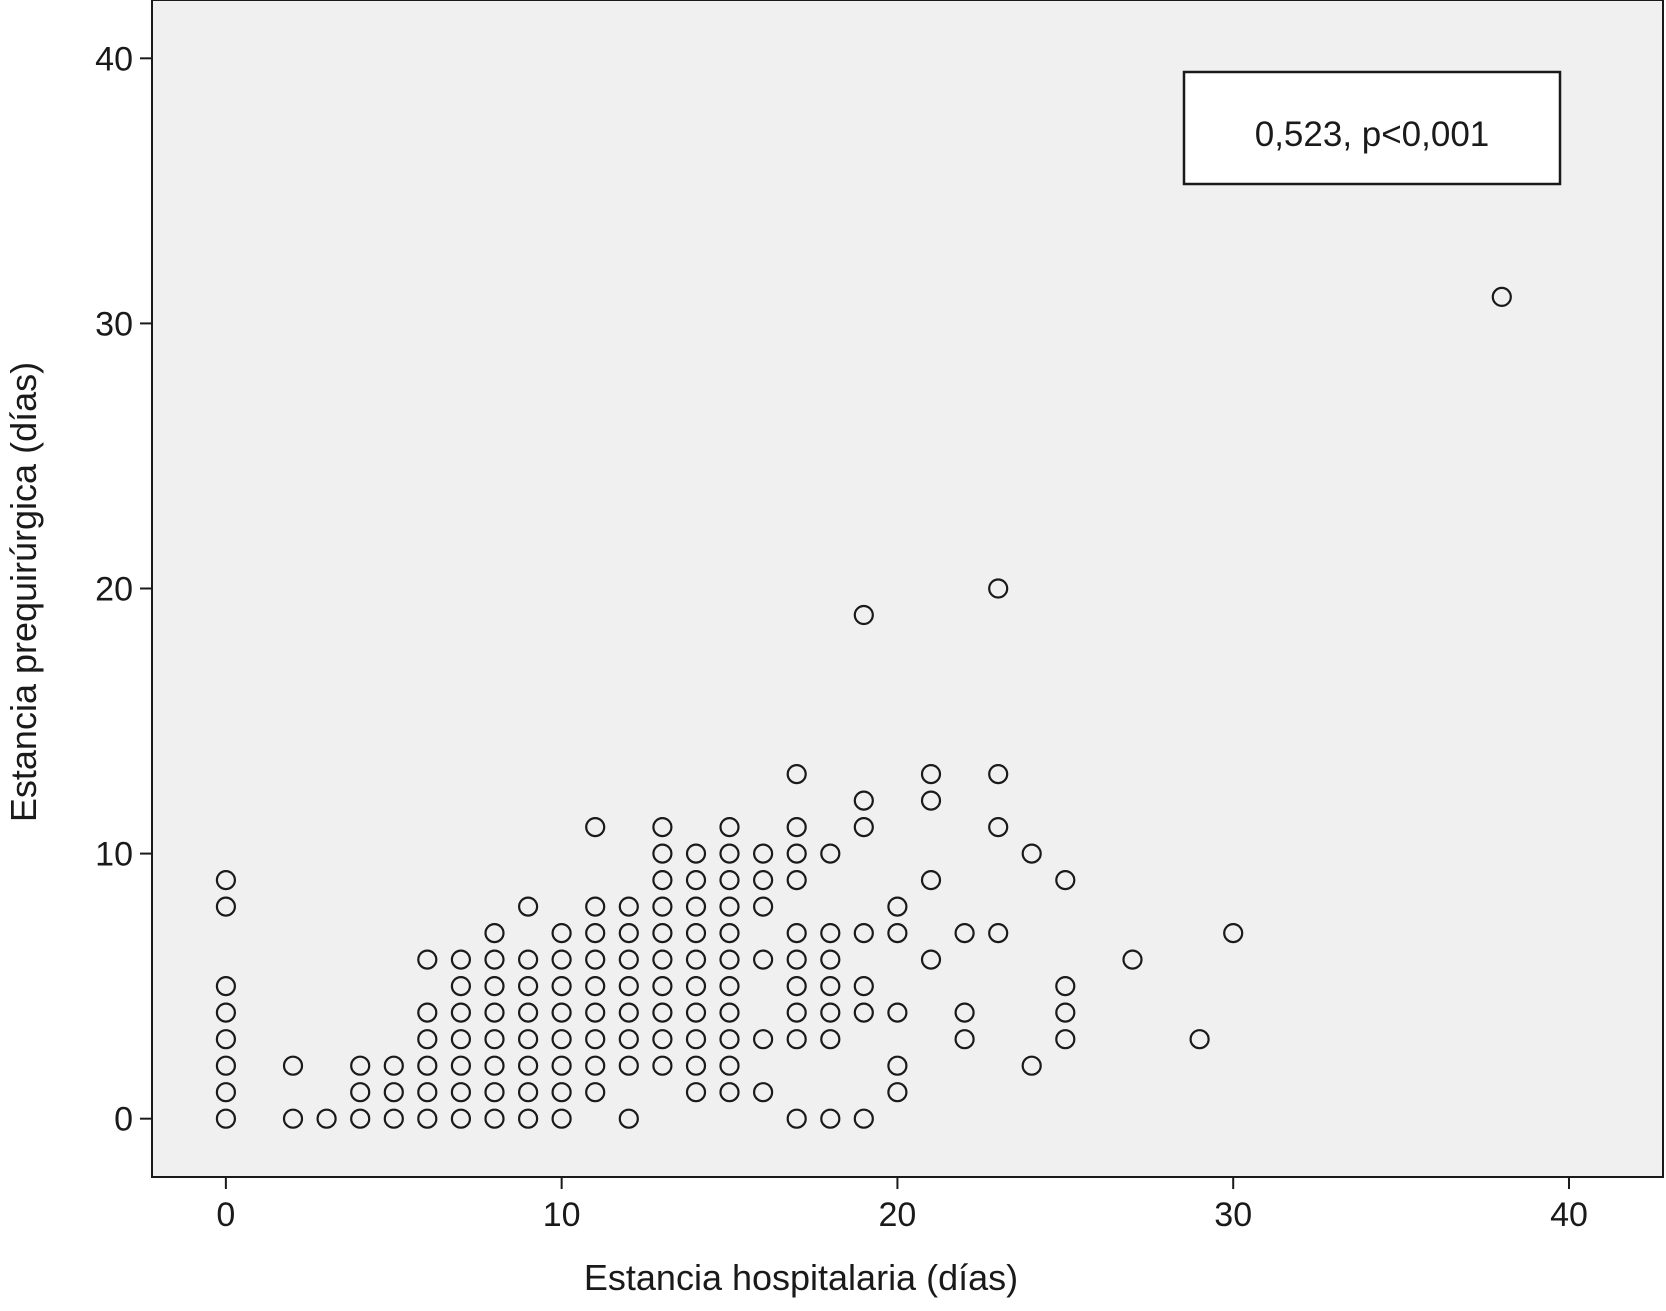  Describe the element at coordinates (1233, 1215) in the screenshot. I see `x-tick-label: 30` at that location.